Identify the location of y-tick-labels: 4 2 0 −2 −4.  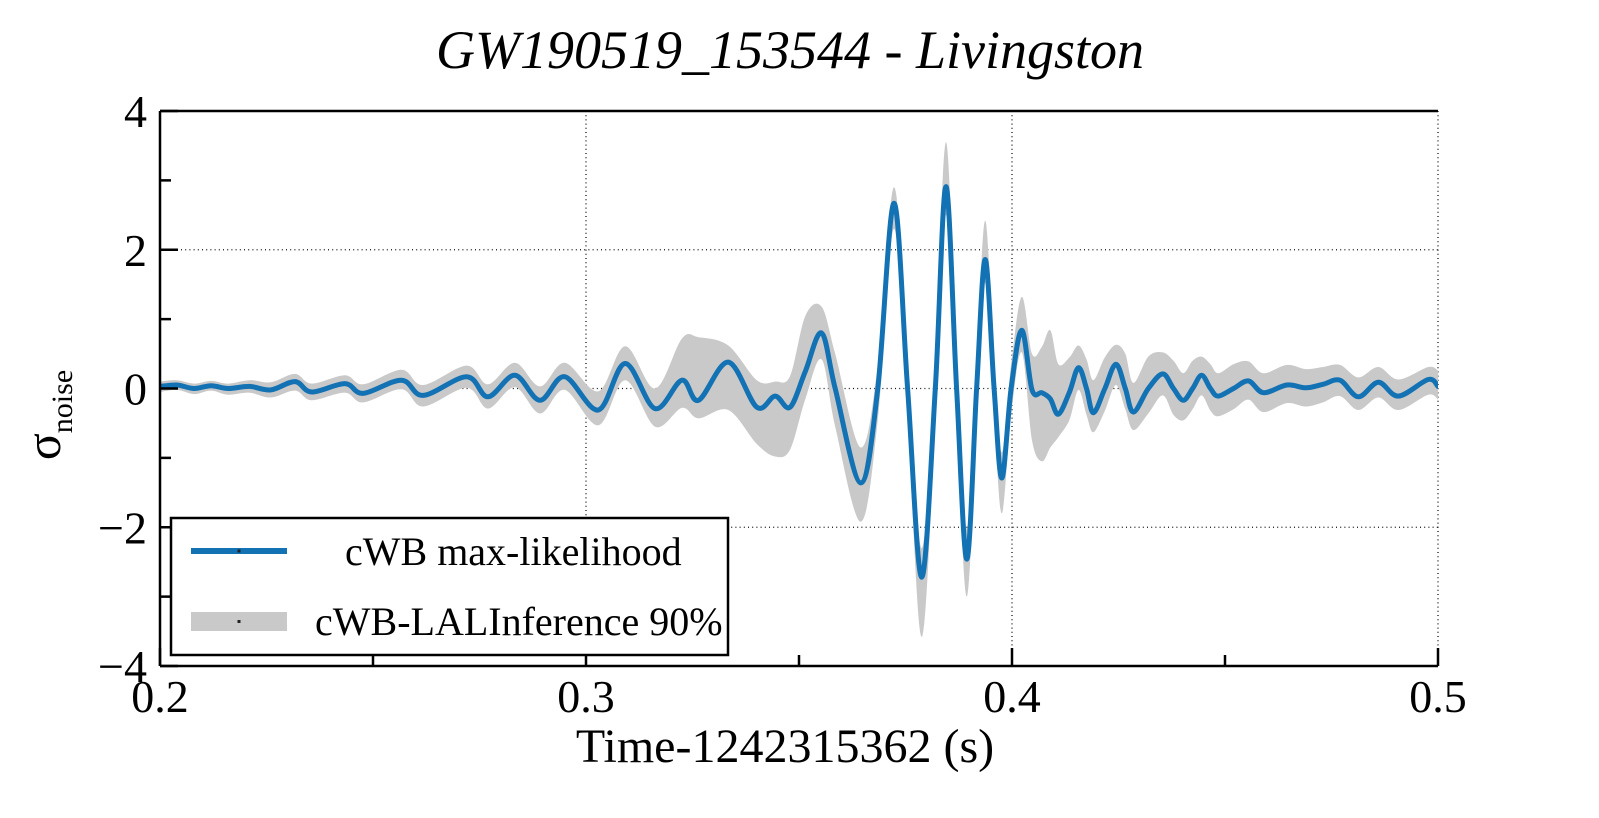
(122, 389).